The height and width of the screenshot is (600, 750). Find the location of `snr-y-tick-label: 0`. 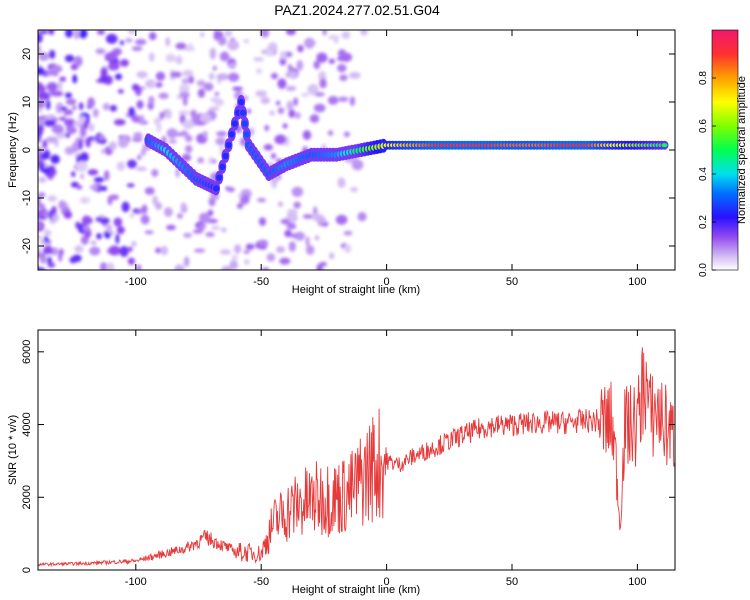

snr-y-tick-label: 0 is located at coordinates (27, 570).